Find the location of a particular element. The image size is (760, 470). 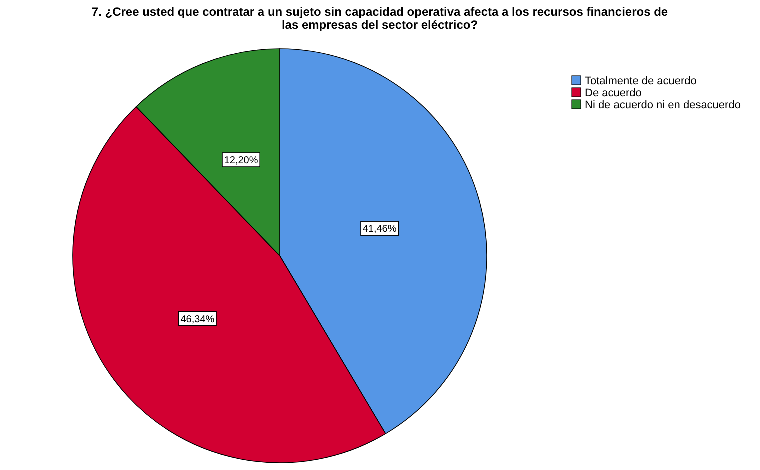

data-label: 46,34% is located at coordinates (197, 320).